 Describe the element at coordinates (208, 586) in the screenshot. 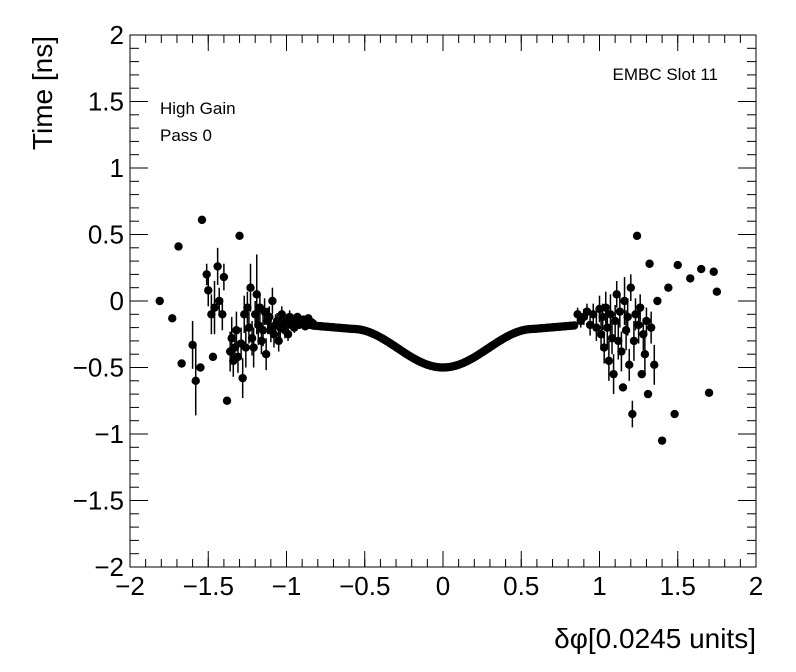

I see `x-tick-label: −1.5` at that location.